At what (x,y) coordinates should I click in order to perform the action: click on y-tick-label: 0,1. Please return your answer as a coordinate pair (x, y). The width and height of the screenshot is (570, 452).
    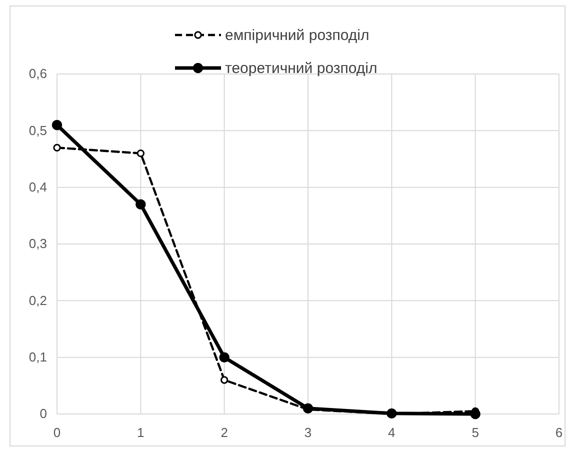
    Looking at the image, I should click on (37, 356).